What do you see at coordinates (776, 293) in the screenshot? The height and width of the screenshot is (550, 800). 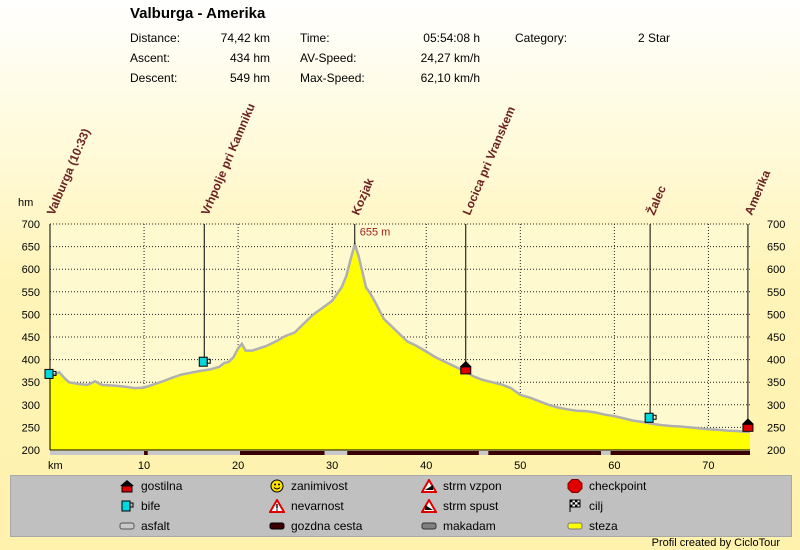 I see `y-tick-label-right: 550` at bounding box center [776, 293].